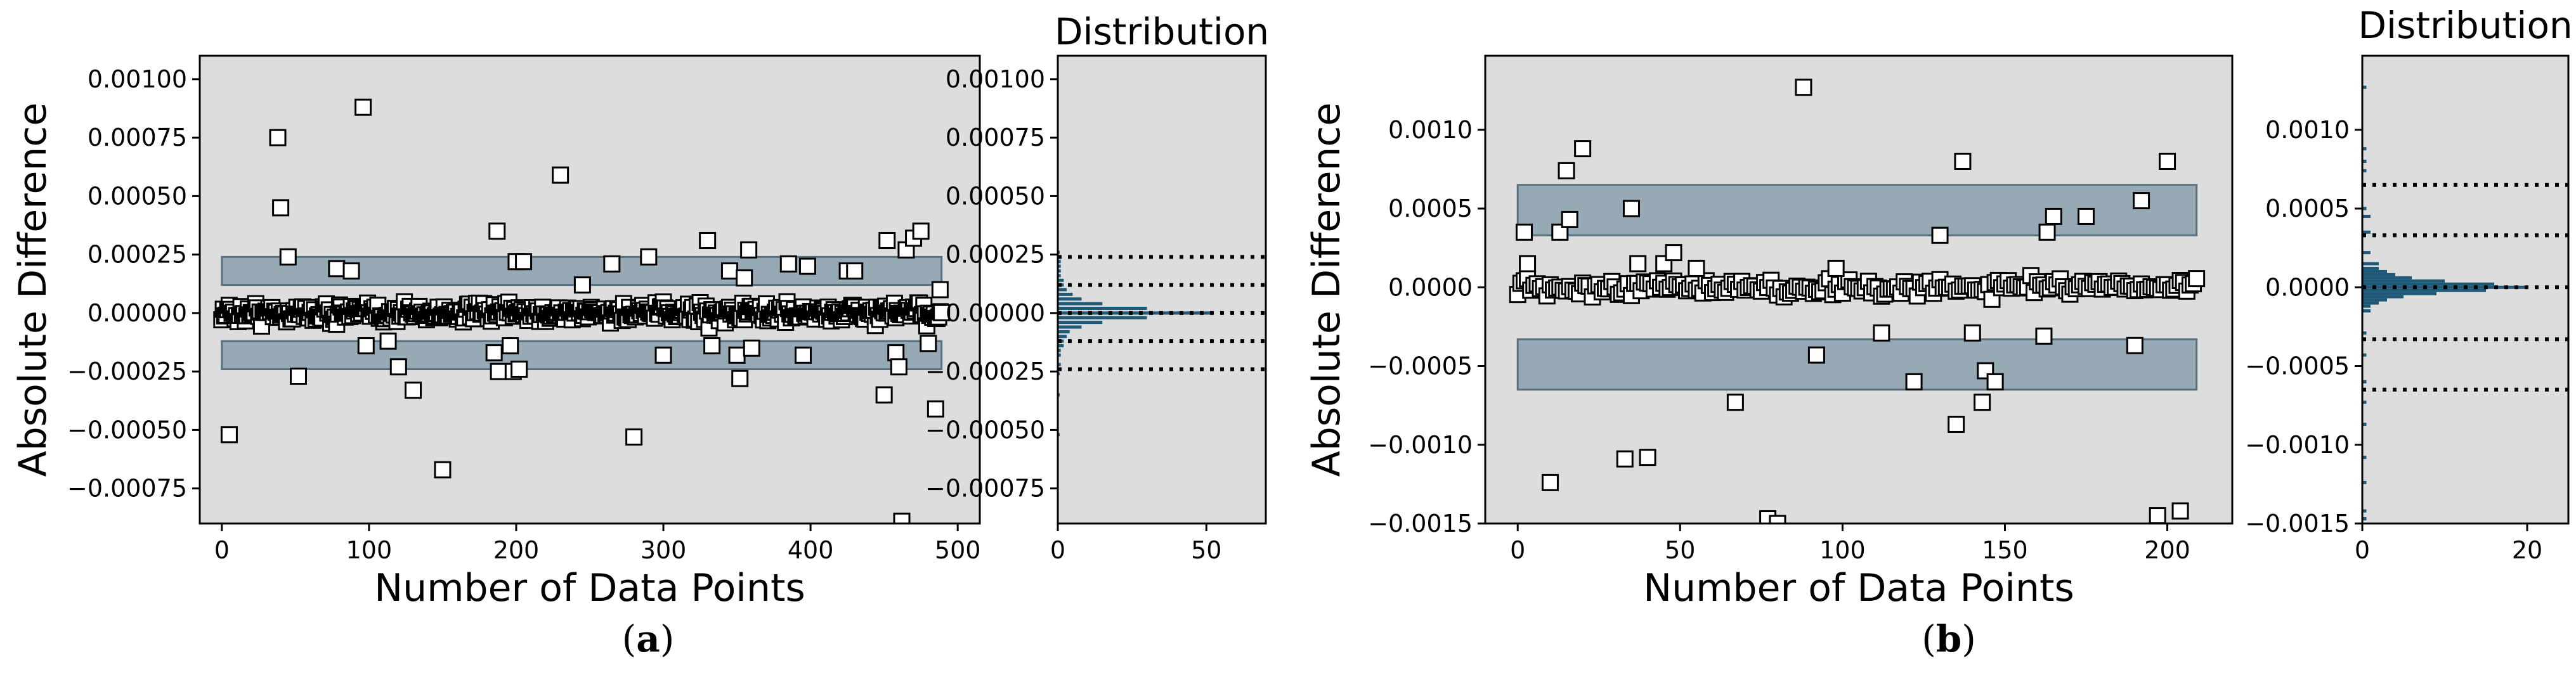  Describe the element at coordinates (138, 313) in the screenshot. I see `y-tick-label: 0.00000` at that location.